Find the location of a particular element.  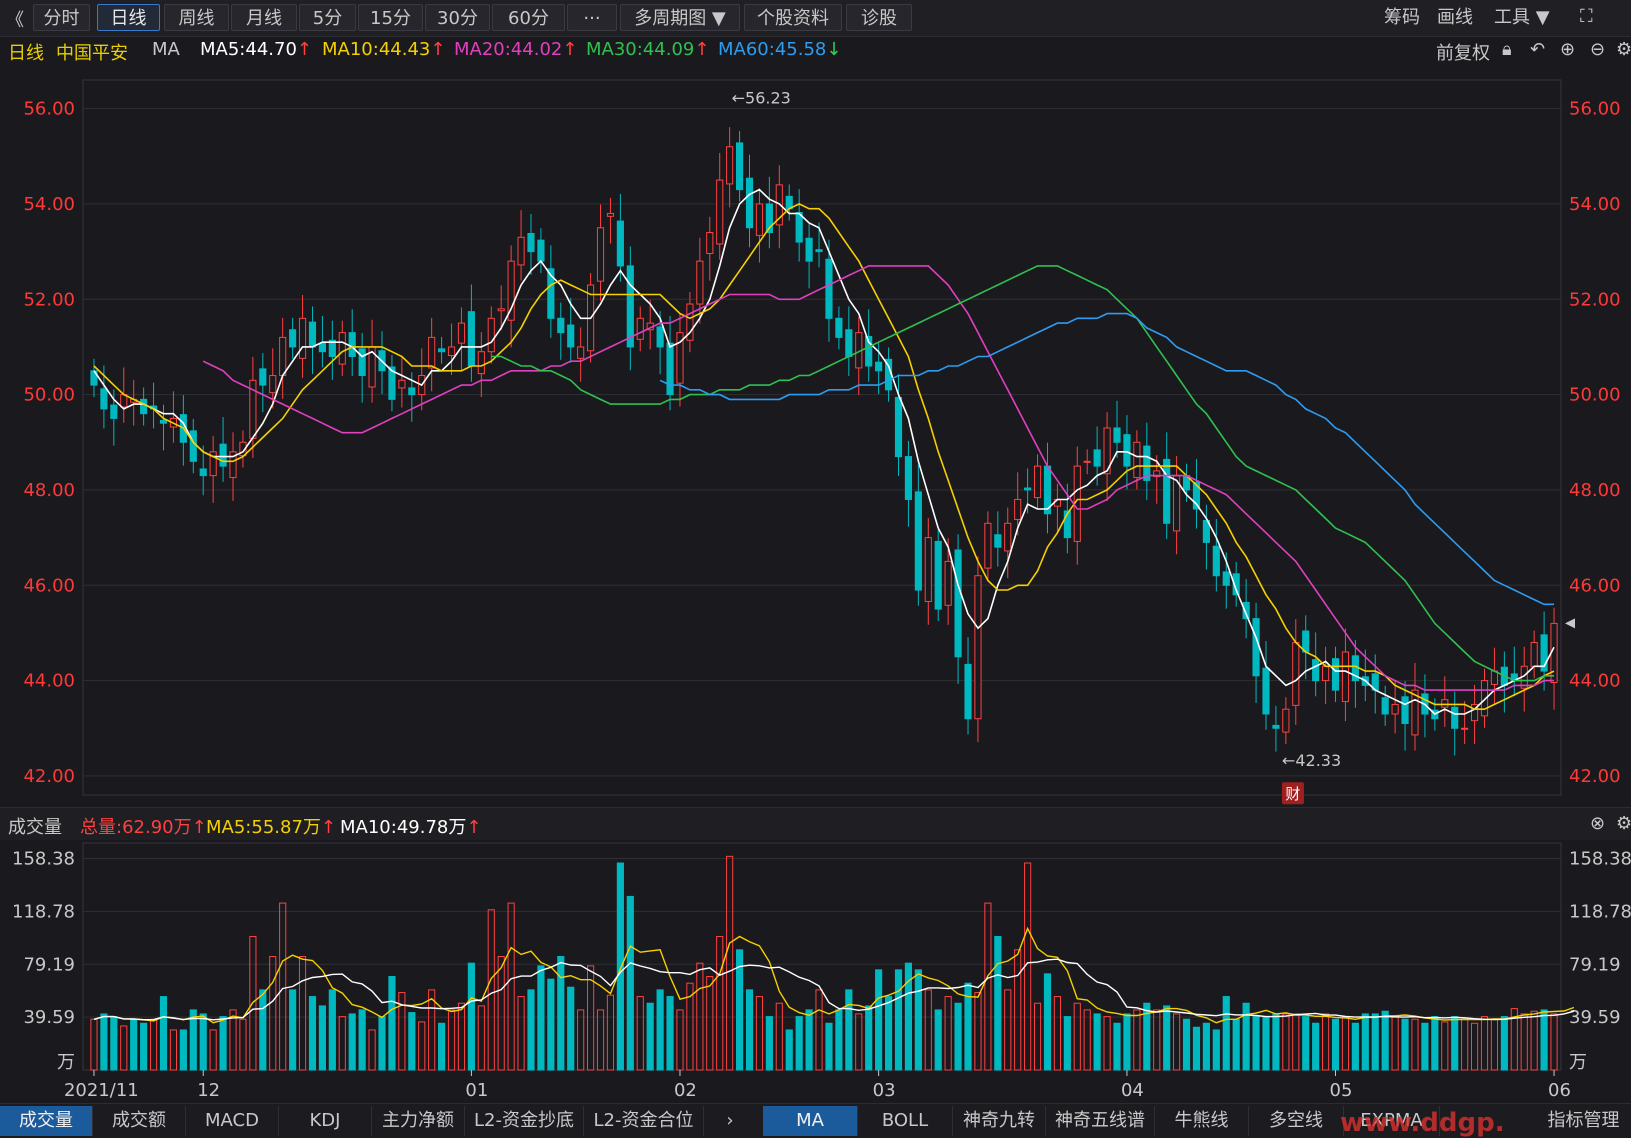

date-label: 03 is located at coordinates (884, 1090).